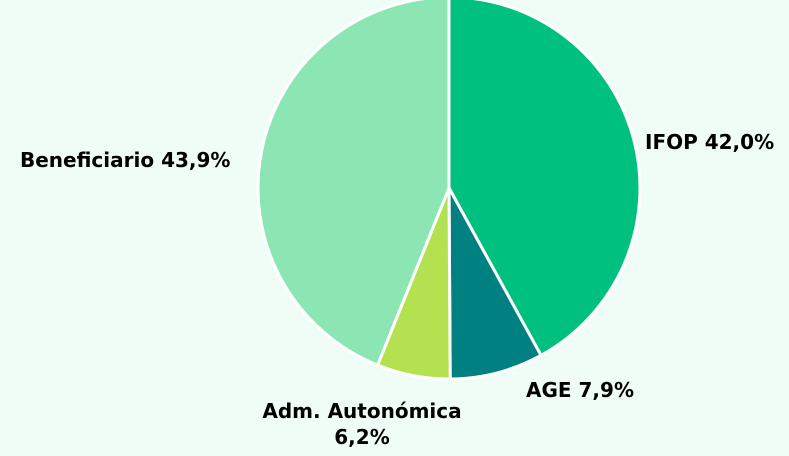 The width and height of the screenshot is (789, 456). Describe the element at coordinates (361, 411) in the screenshot. I see `data-label-line: Adm. Autonómica` at that location.